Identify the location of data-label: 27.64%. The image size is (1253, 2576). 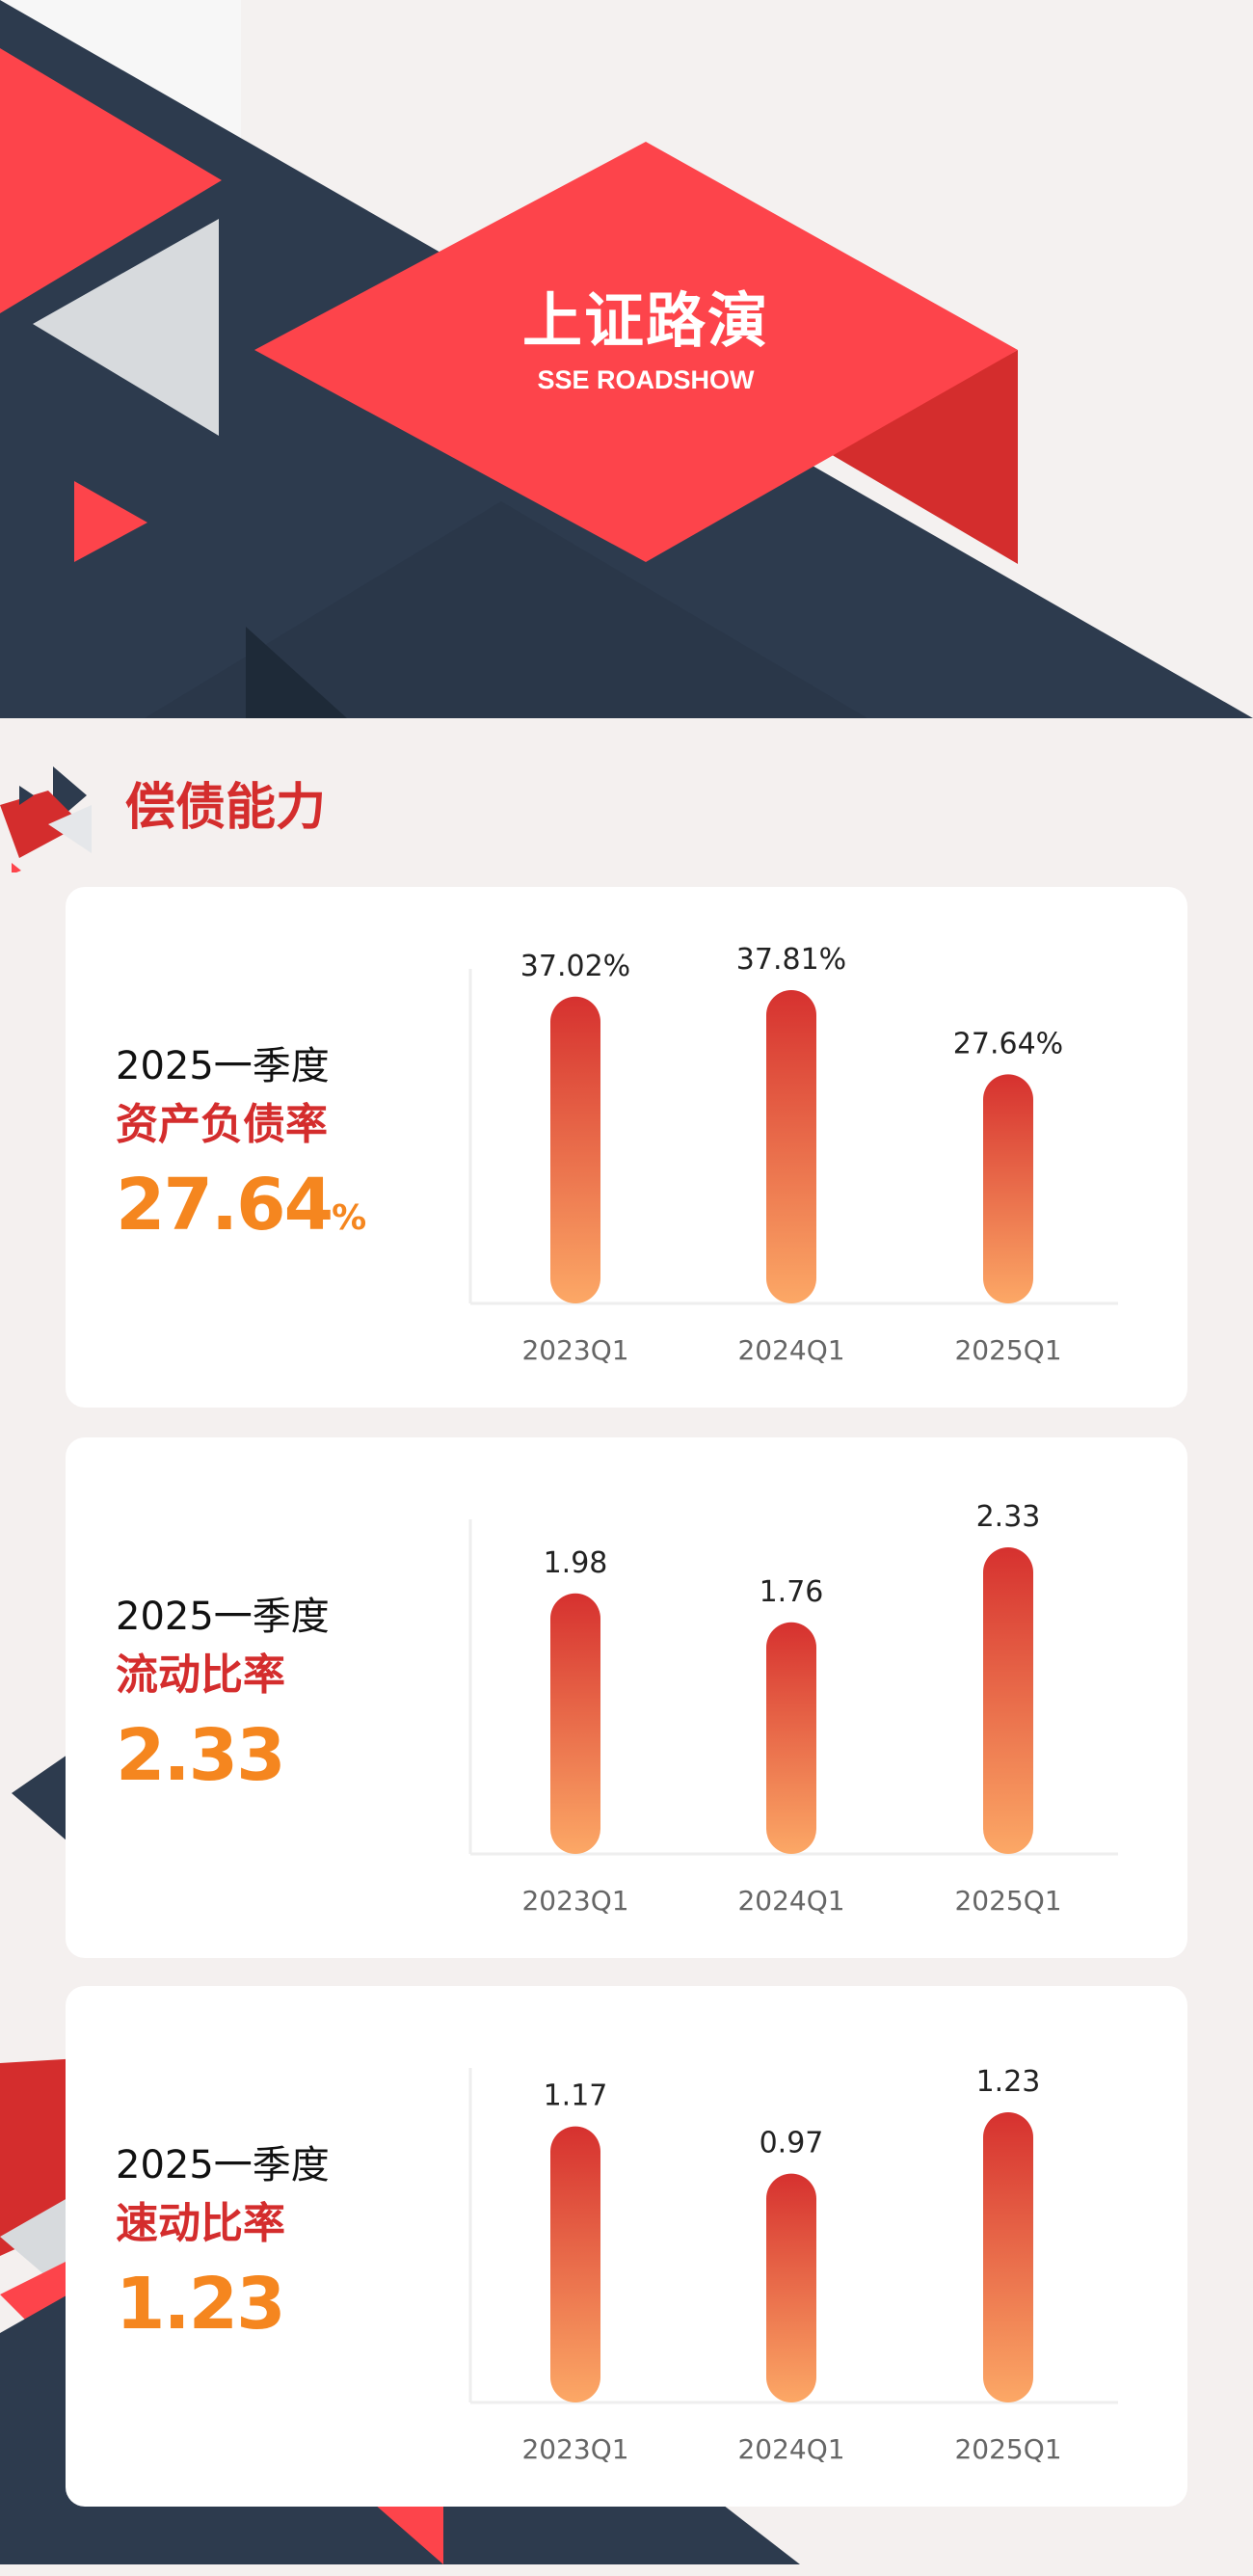
(1008, 1043).